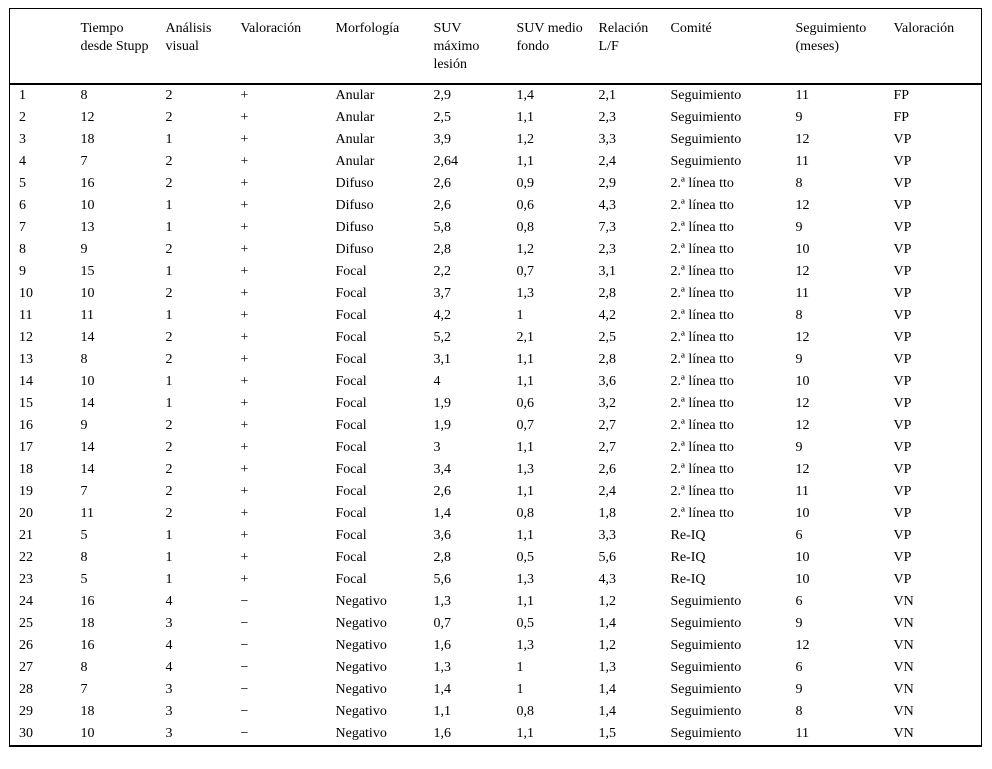  What do you see at coordinates (496, 492) in the screenshot?
I see `table-row: 19 7 2 + Focal 2,6 1,1 2,4 2.ª línea tto 11 VP` at bounding box center [496, 492].